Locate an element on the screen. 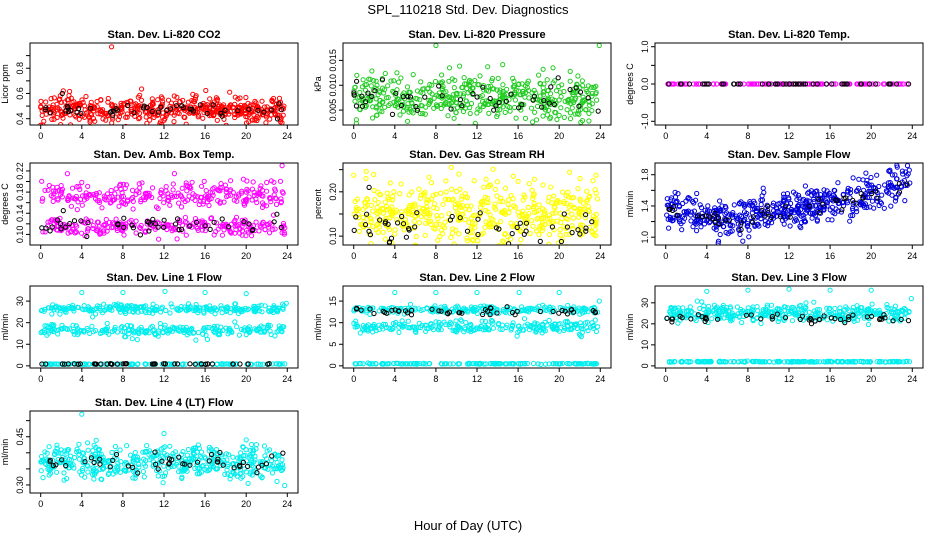 This screenshot has height=540, width=936. x-tick-label: 16 is located at coordinates (518, 136).